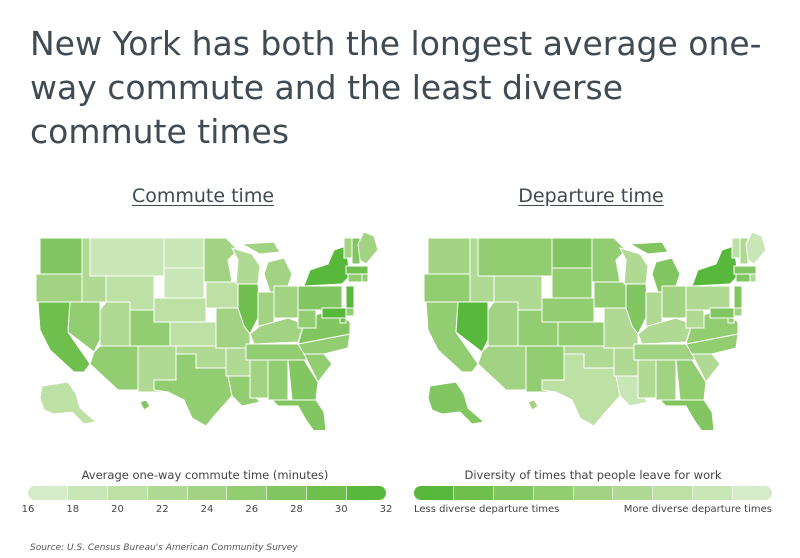 The image size is (800, 558). What do you see at coordinates (572, 253) in the screenshot?
I see `state-nd` at bounding box center [572, 253].